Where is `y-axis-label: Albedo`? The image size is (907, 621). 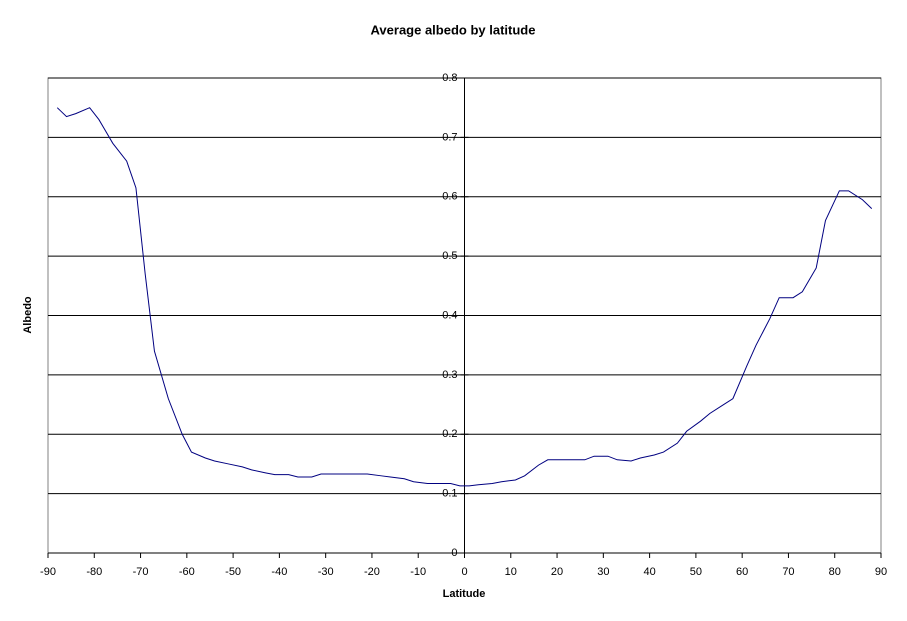 y-axis-label: Albedo is located at coordinates (28, 315).